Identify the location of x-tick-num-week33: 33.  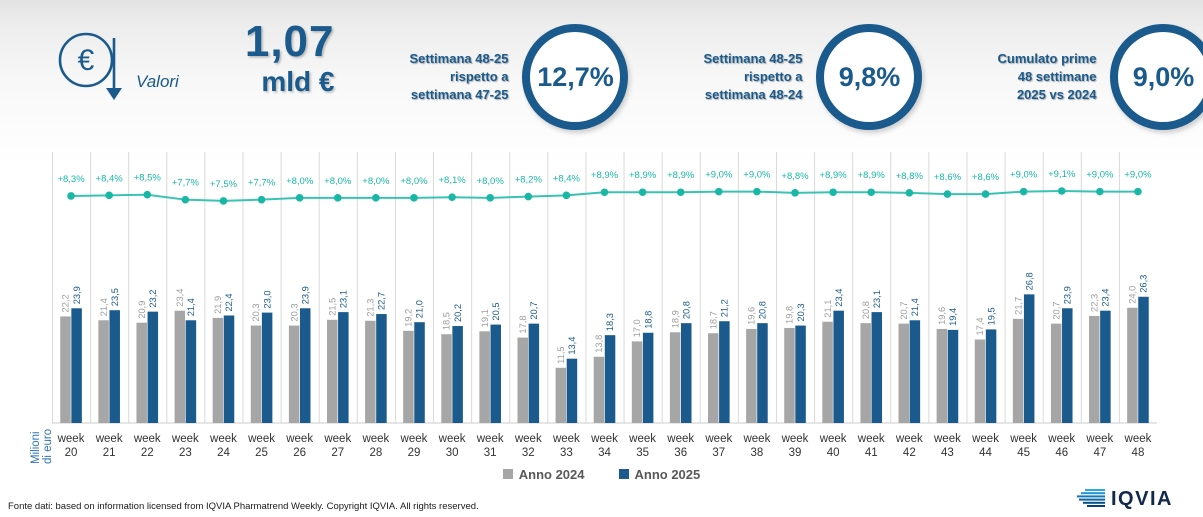
(566, 453).